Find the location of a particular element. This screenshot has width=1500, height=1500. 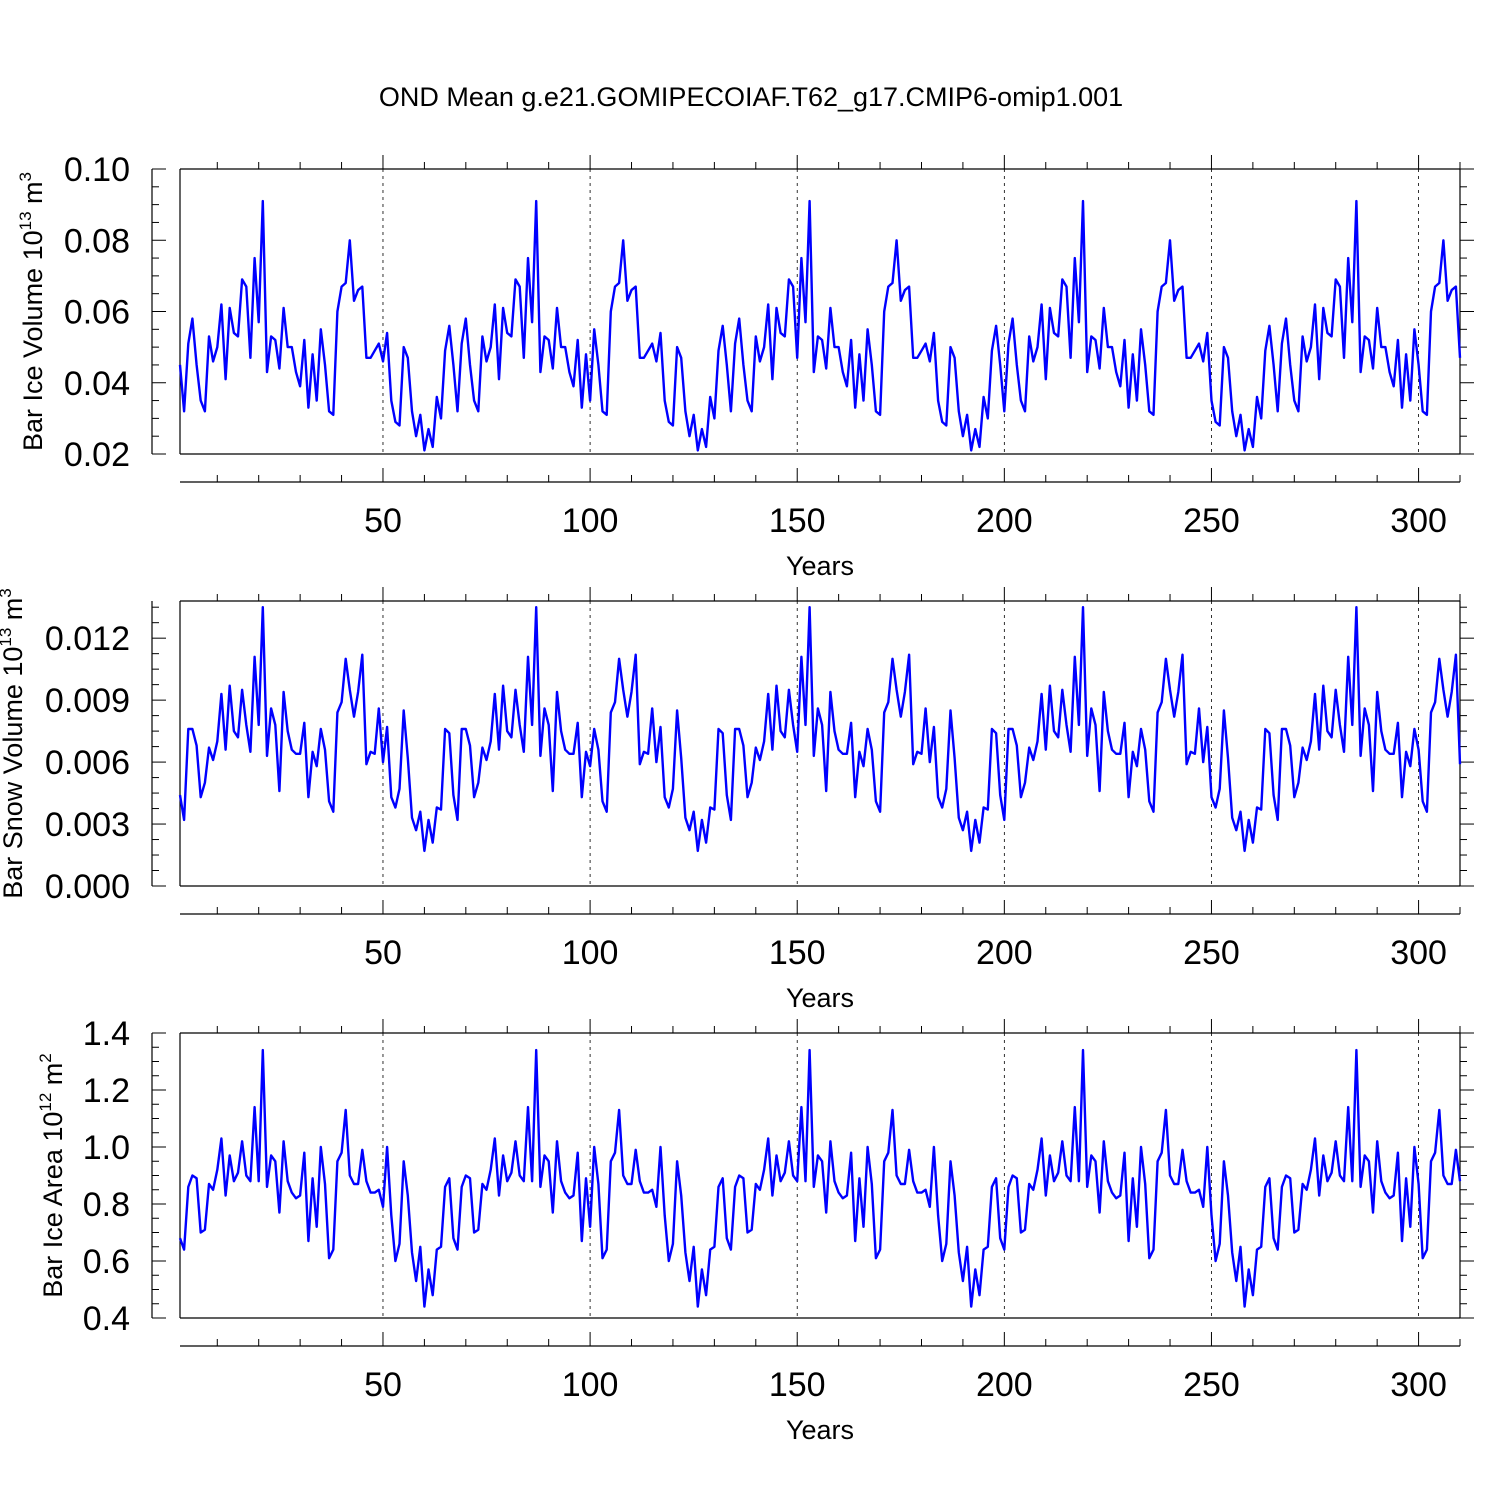

y-tick-label: 0.08 is located at coordinates (97, 241).